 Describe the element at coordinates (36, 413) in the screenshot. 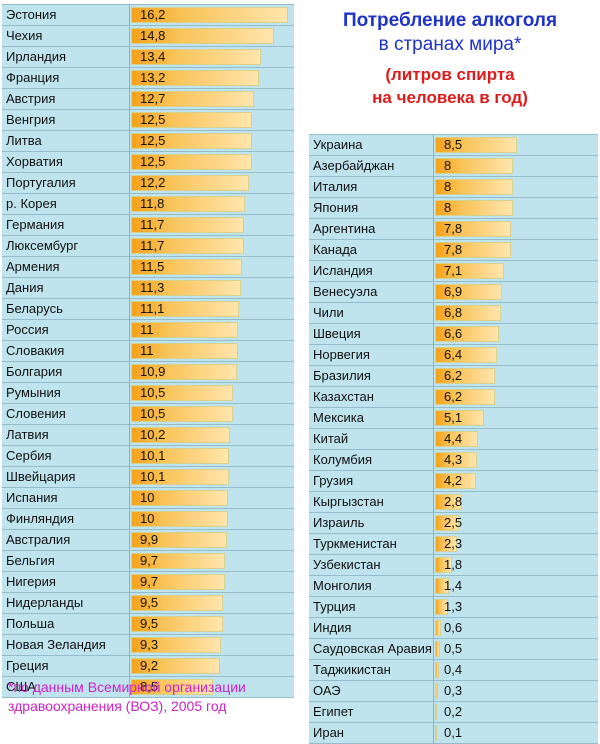

I see `country-label: Словения` at that location.